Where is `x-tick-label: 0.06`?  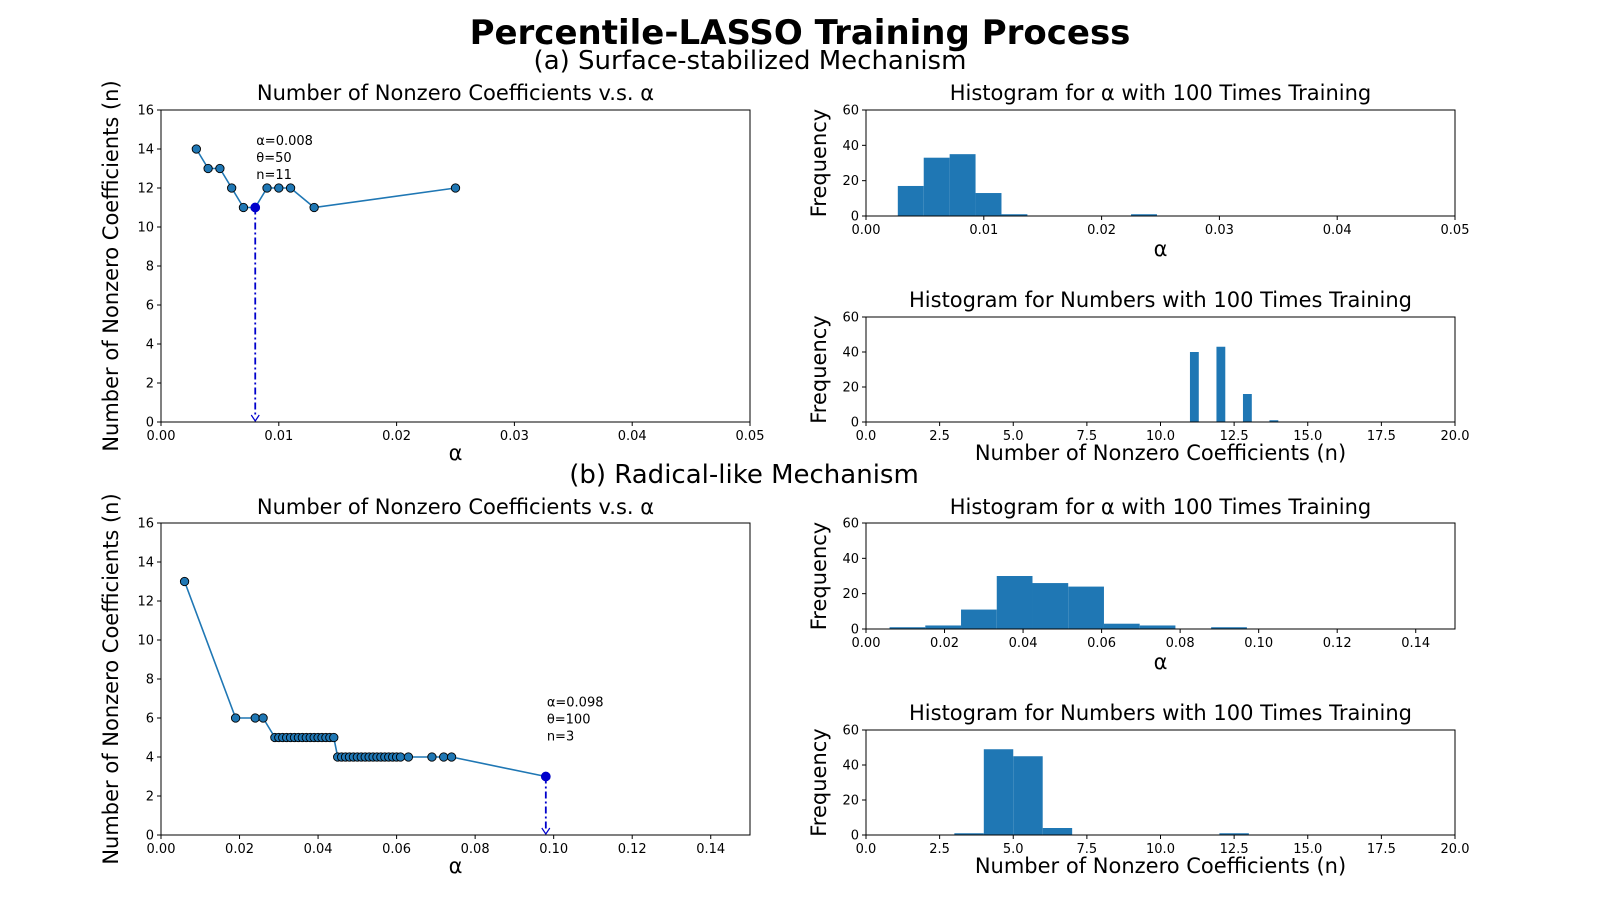 x-tick-label: 0.06 is located at coordinates (1101, 643).